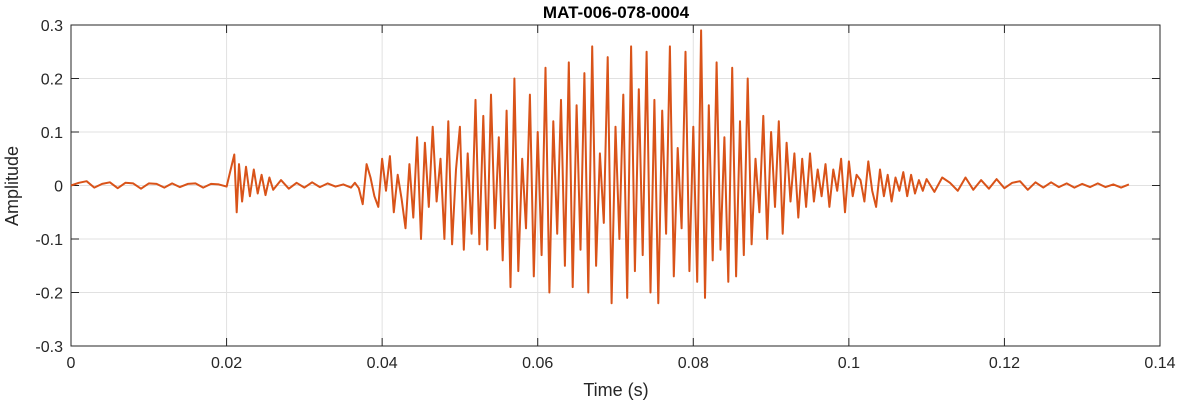 The height and width of the screenshot is (404, 1182). I want to click on y-tick-label: -0.2, so click(49, 294).